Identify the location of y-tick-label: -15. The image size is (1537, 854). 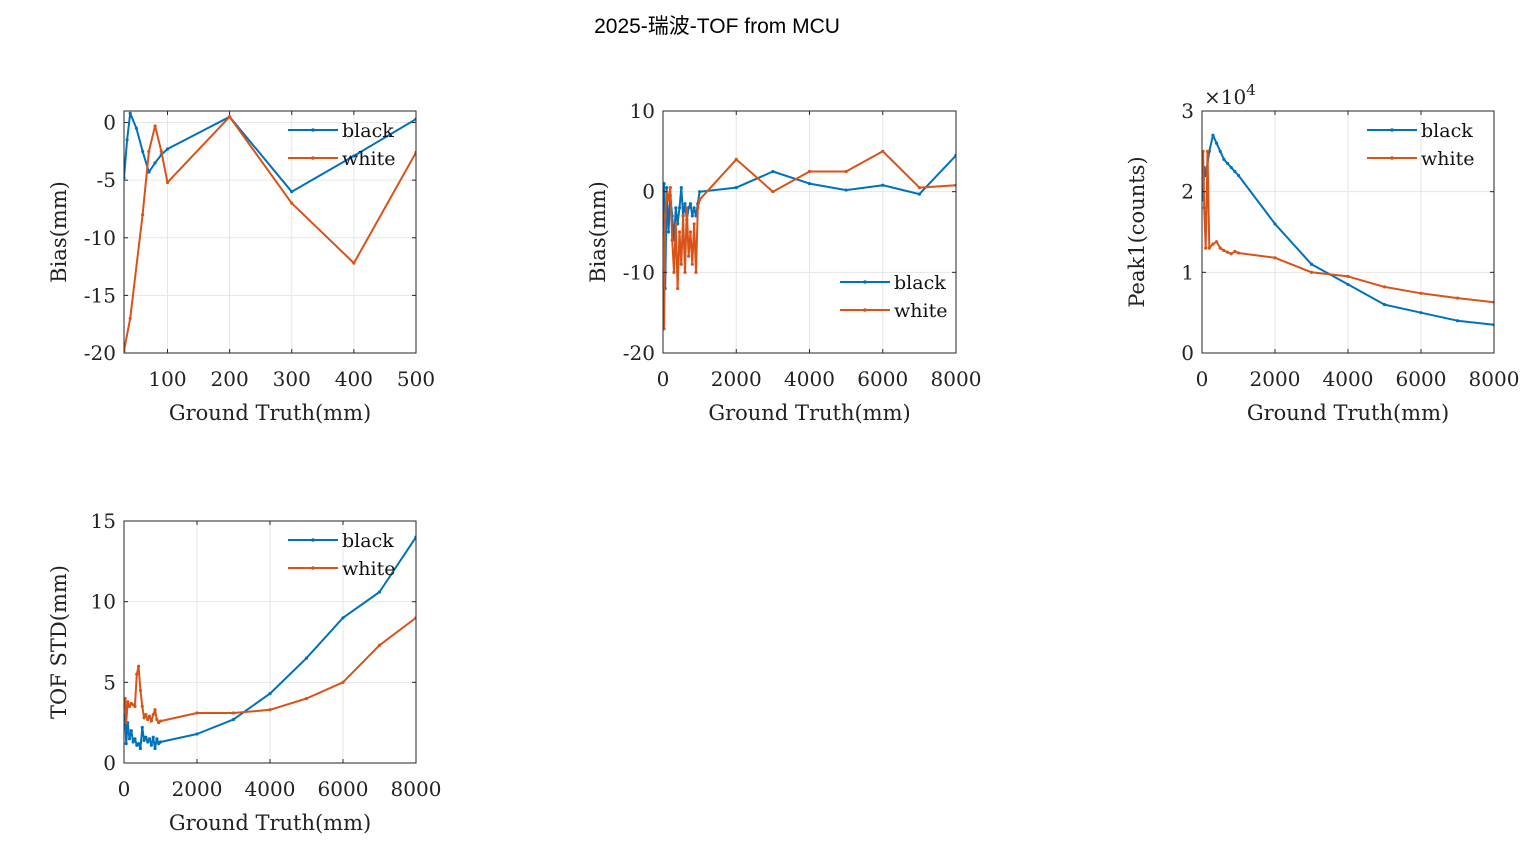
(100, 295).